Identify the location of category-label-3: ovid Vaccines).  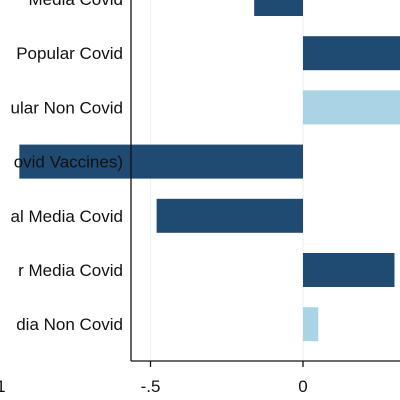
(68, 162).